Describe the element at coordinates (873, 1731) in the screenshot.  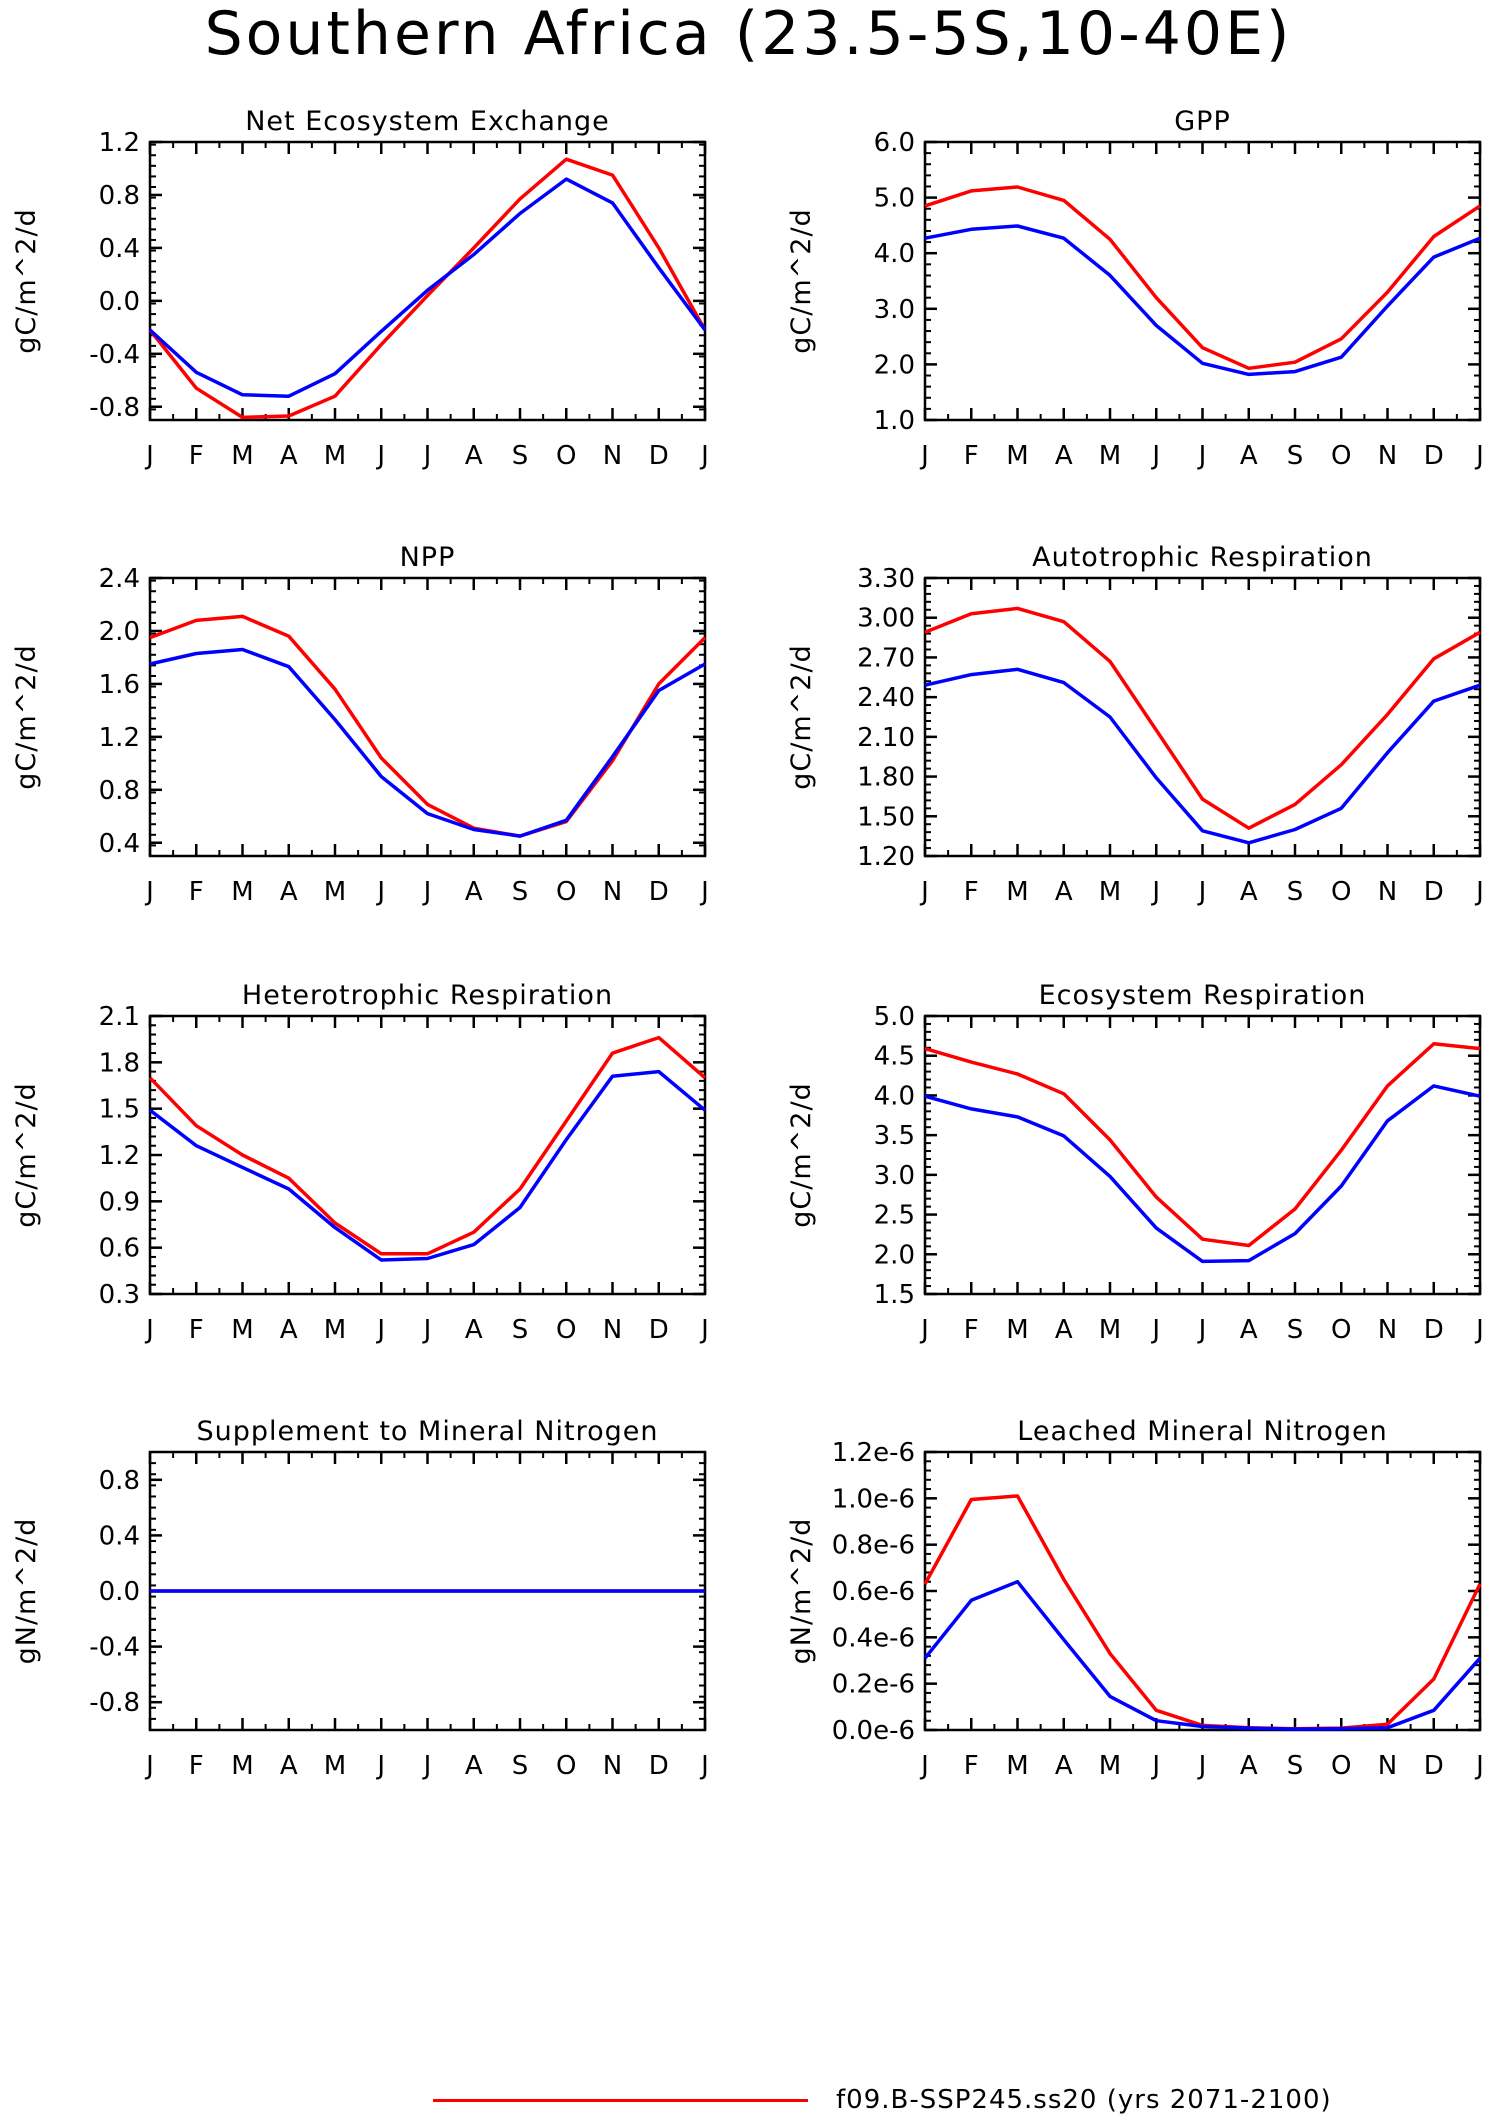
I see `y-tick-label: 0.0e-6` at that location.